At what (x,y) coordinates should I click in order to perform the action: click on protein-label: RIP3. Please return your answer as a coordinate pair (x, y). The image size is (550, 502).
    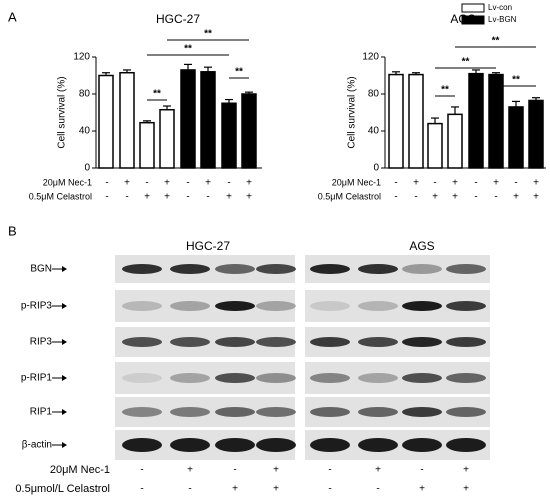
    Looking at the image, I should click on (41, 342).